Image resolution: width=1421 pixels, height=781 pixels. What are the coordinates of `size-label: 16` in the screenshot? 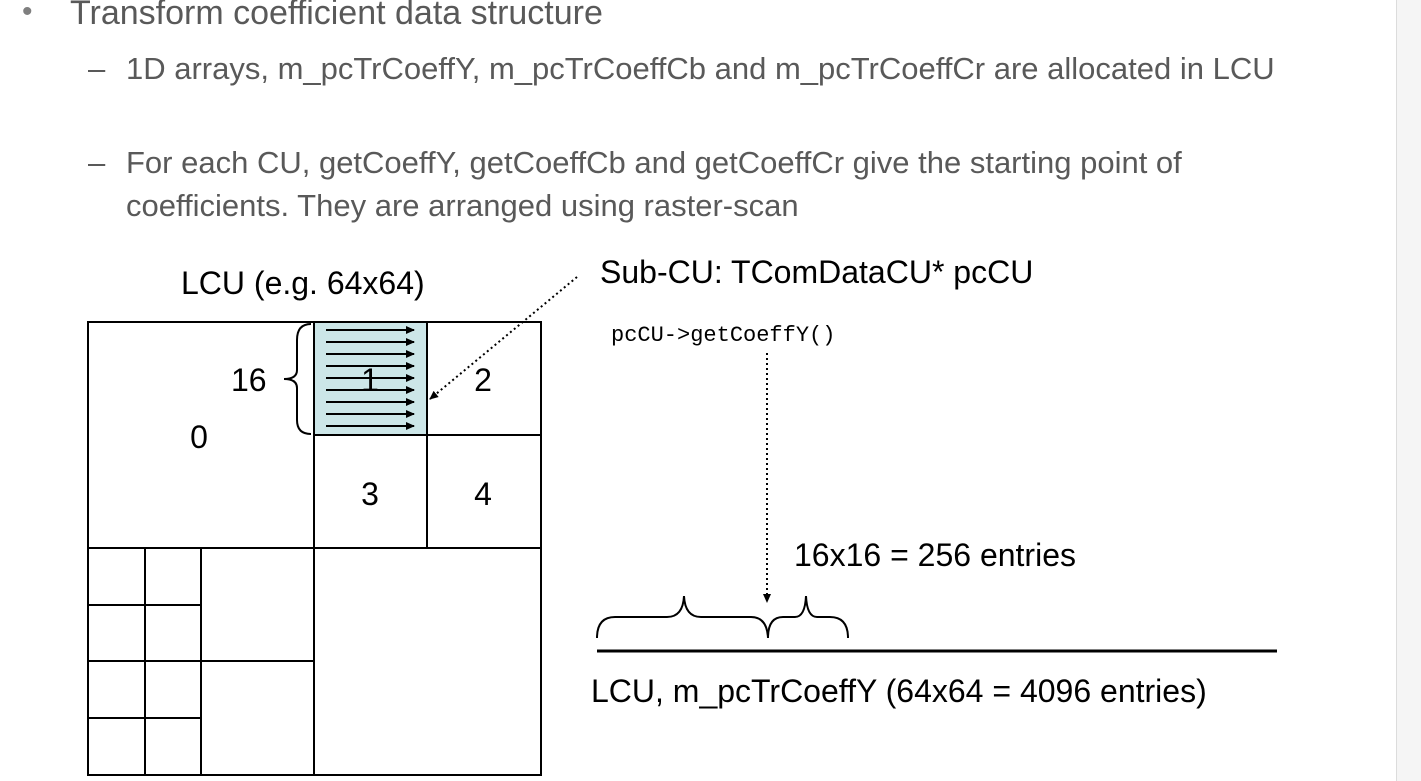 It's located at (249, 380).